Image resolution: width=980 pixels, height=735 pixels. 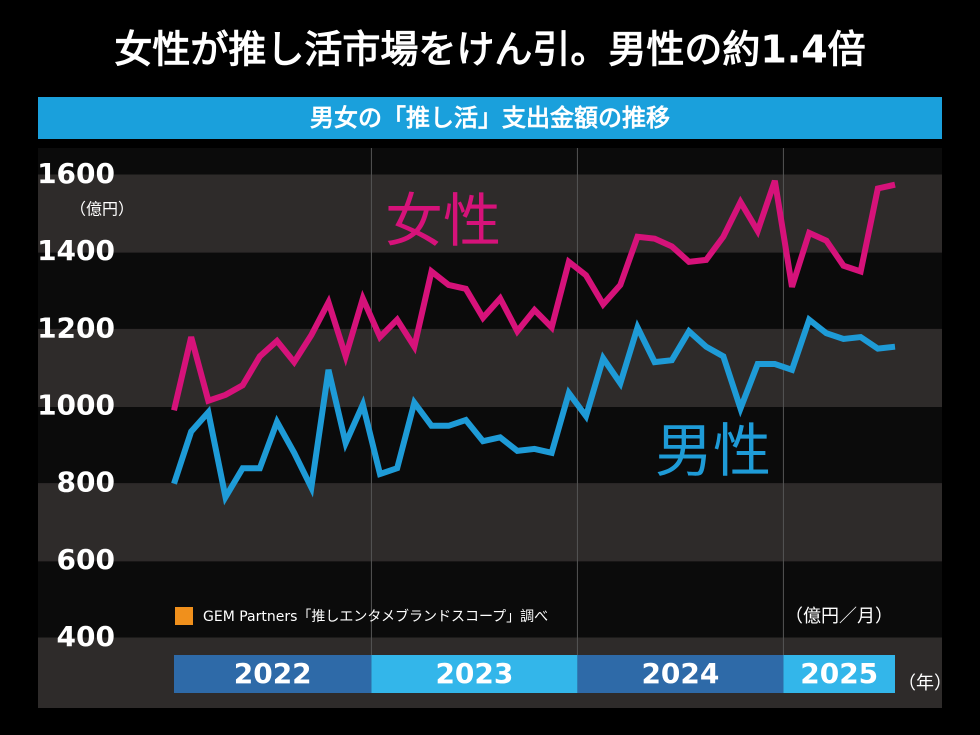 I want to click on series-label: 女性, so click(x=443, y=221).